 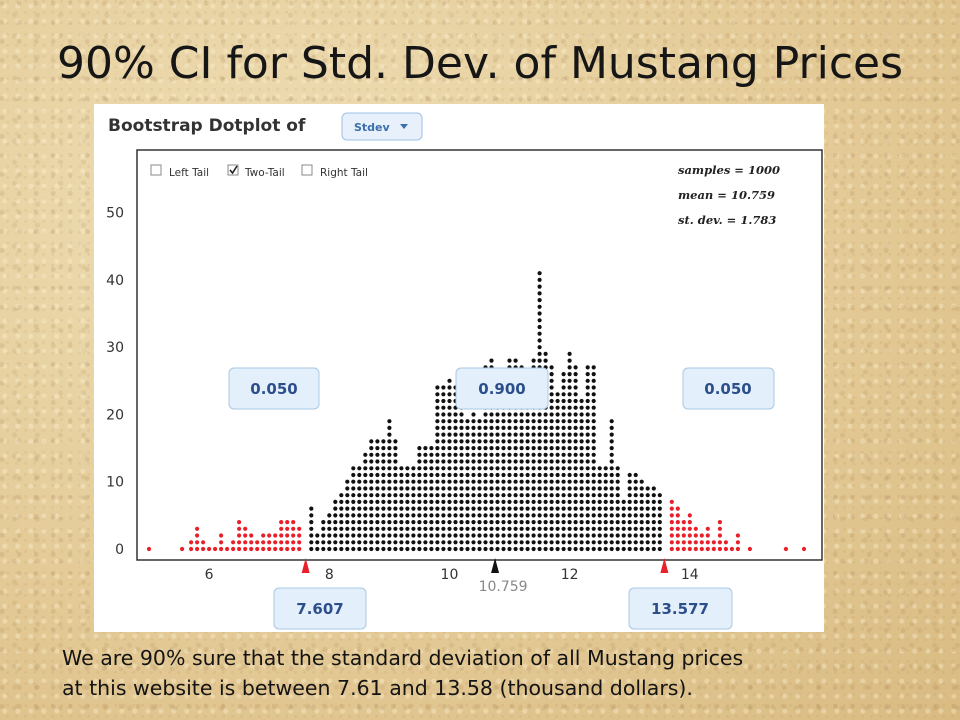 I want to click on left-tail-option: Left Tail, so click(x=179, y=171).